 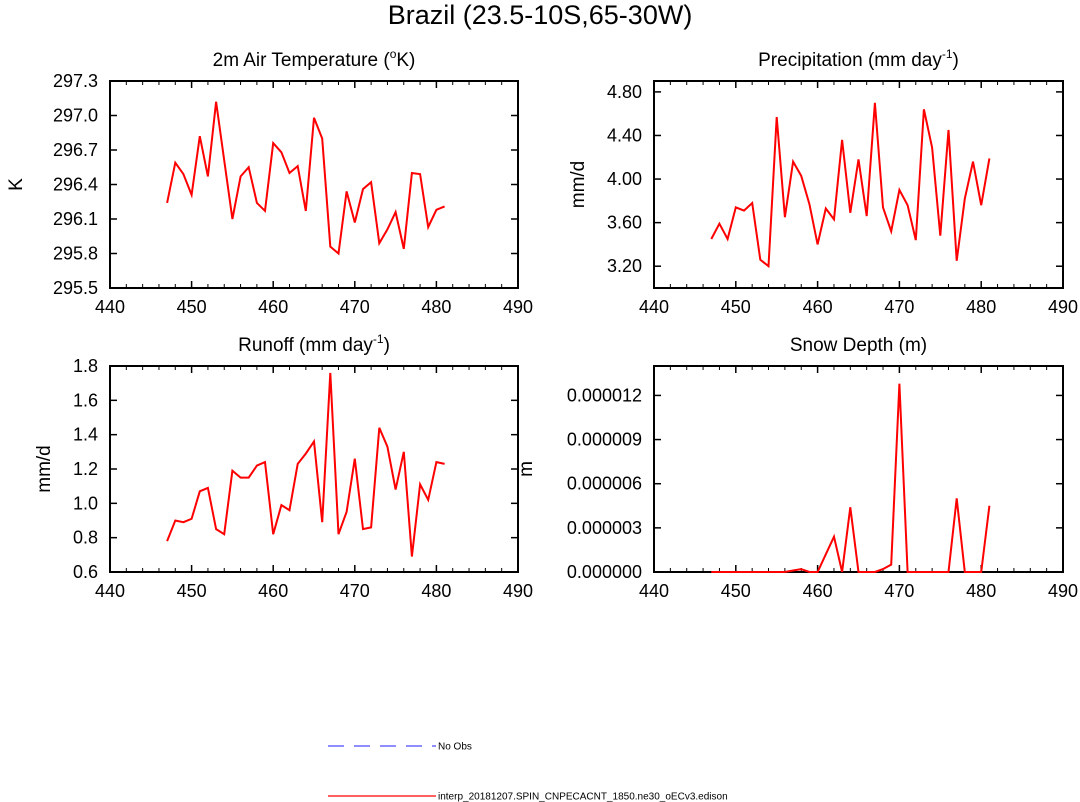 What do you see at coordinates (314, 344) in the screenshot?
I see `panel-title: Runoff (mm day-1)` at bounding box center [314, 344].